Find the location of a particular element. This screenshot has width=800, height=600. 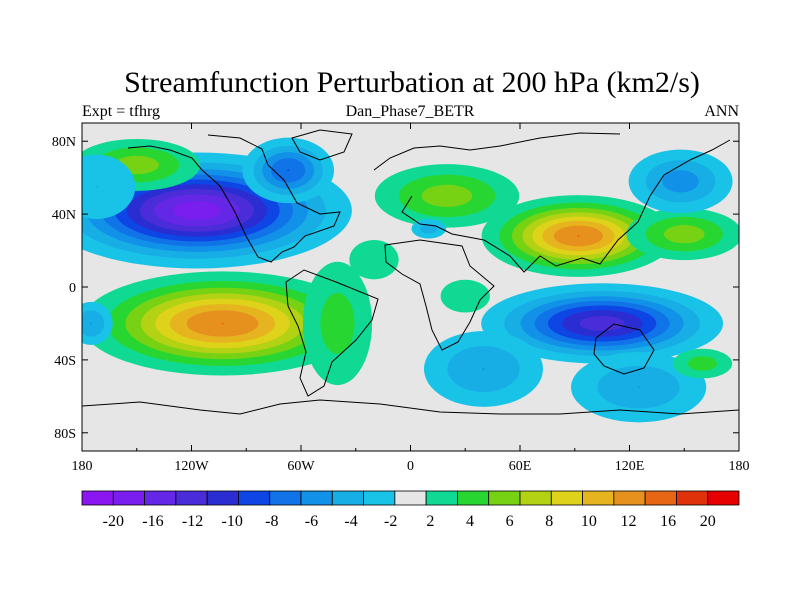

contour-southern-ocean-low--6 is located at coordinates (483, 369).